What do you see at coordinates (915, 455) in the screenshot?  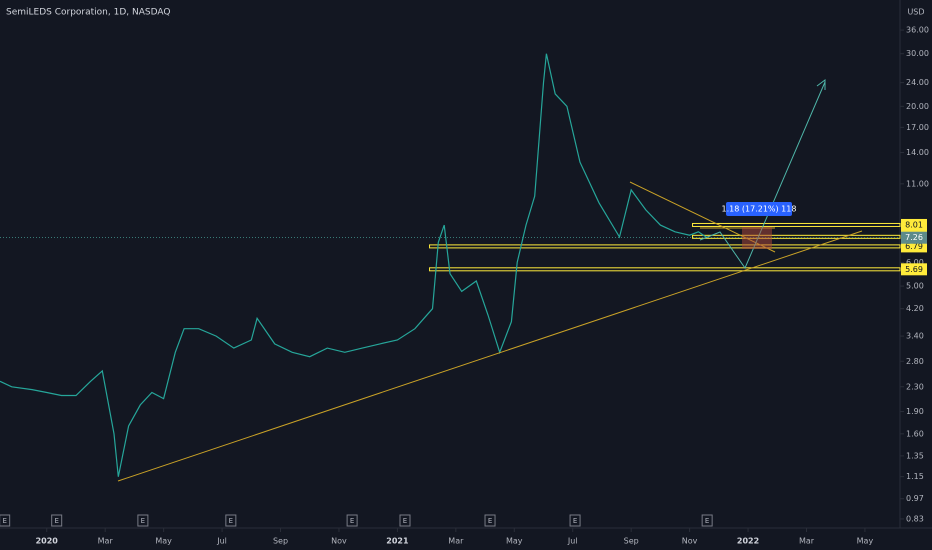 I see `y-tick-label: 1.35` at bounding box center [915, 455].